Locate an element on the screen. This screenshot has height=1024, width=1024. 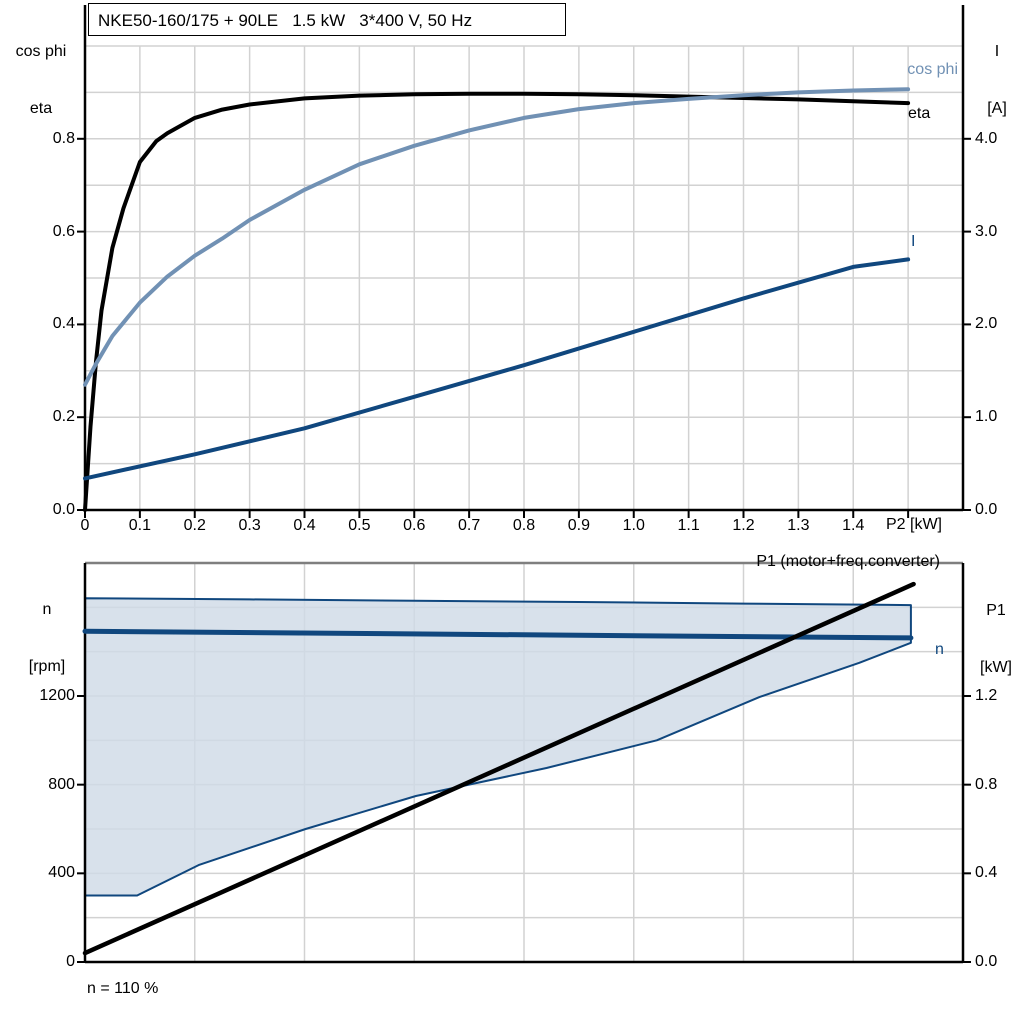
x-tick-label: 0.8 is located at coordinates (524, 525).